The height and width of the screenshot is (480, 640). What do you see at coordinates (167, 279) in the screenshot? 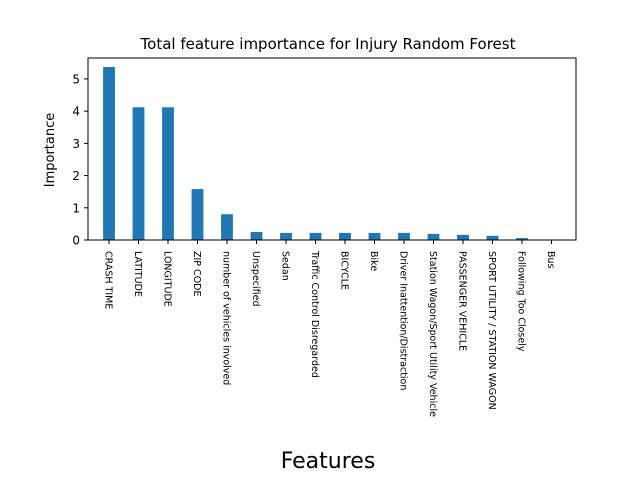
I see `x-tick-label-2: LONGITUDE` at bounding box center [167, 279].